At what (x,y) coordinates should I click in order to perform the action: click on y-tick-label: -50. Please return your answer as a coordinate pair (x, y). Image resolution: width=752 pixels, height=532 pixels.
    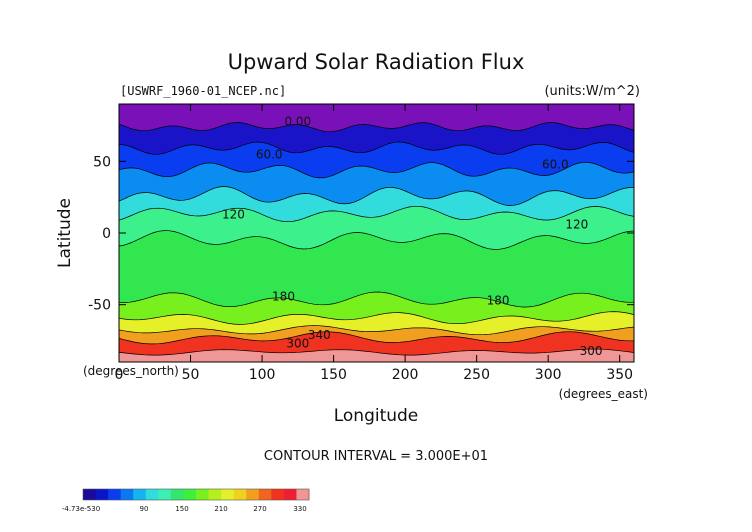
    Looking at the image, I should click on (99, 306).